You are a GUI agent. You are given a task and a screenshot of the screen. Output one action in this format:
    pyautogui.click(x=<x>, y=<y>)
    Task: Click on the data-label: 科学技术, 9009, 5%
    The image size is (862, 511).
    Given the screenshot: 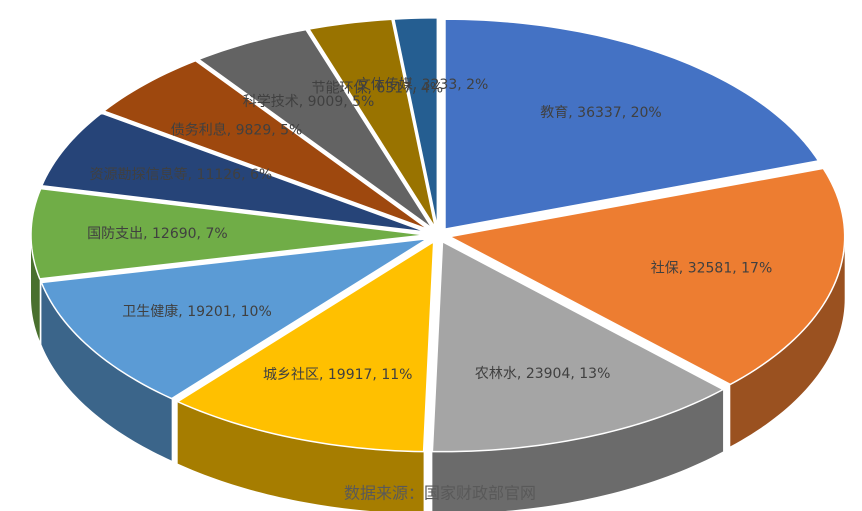 What is the action you would take?
    pyautogui.click(x=309, y=102)
    